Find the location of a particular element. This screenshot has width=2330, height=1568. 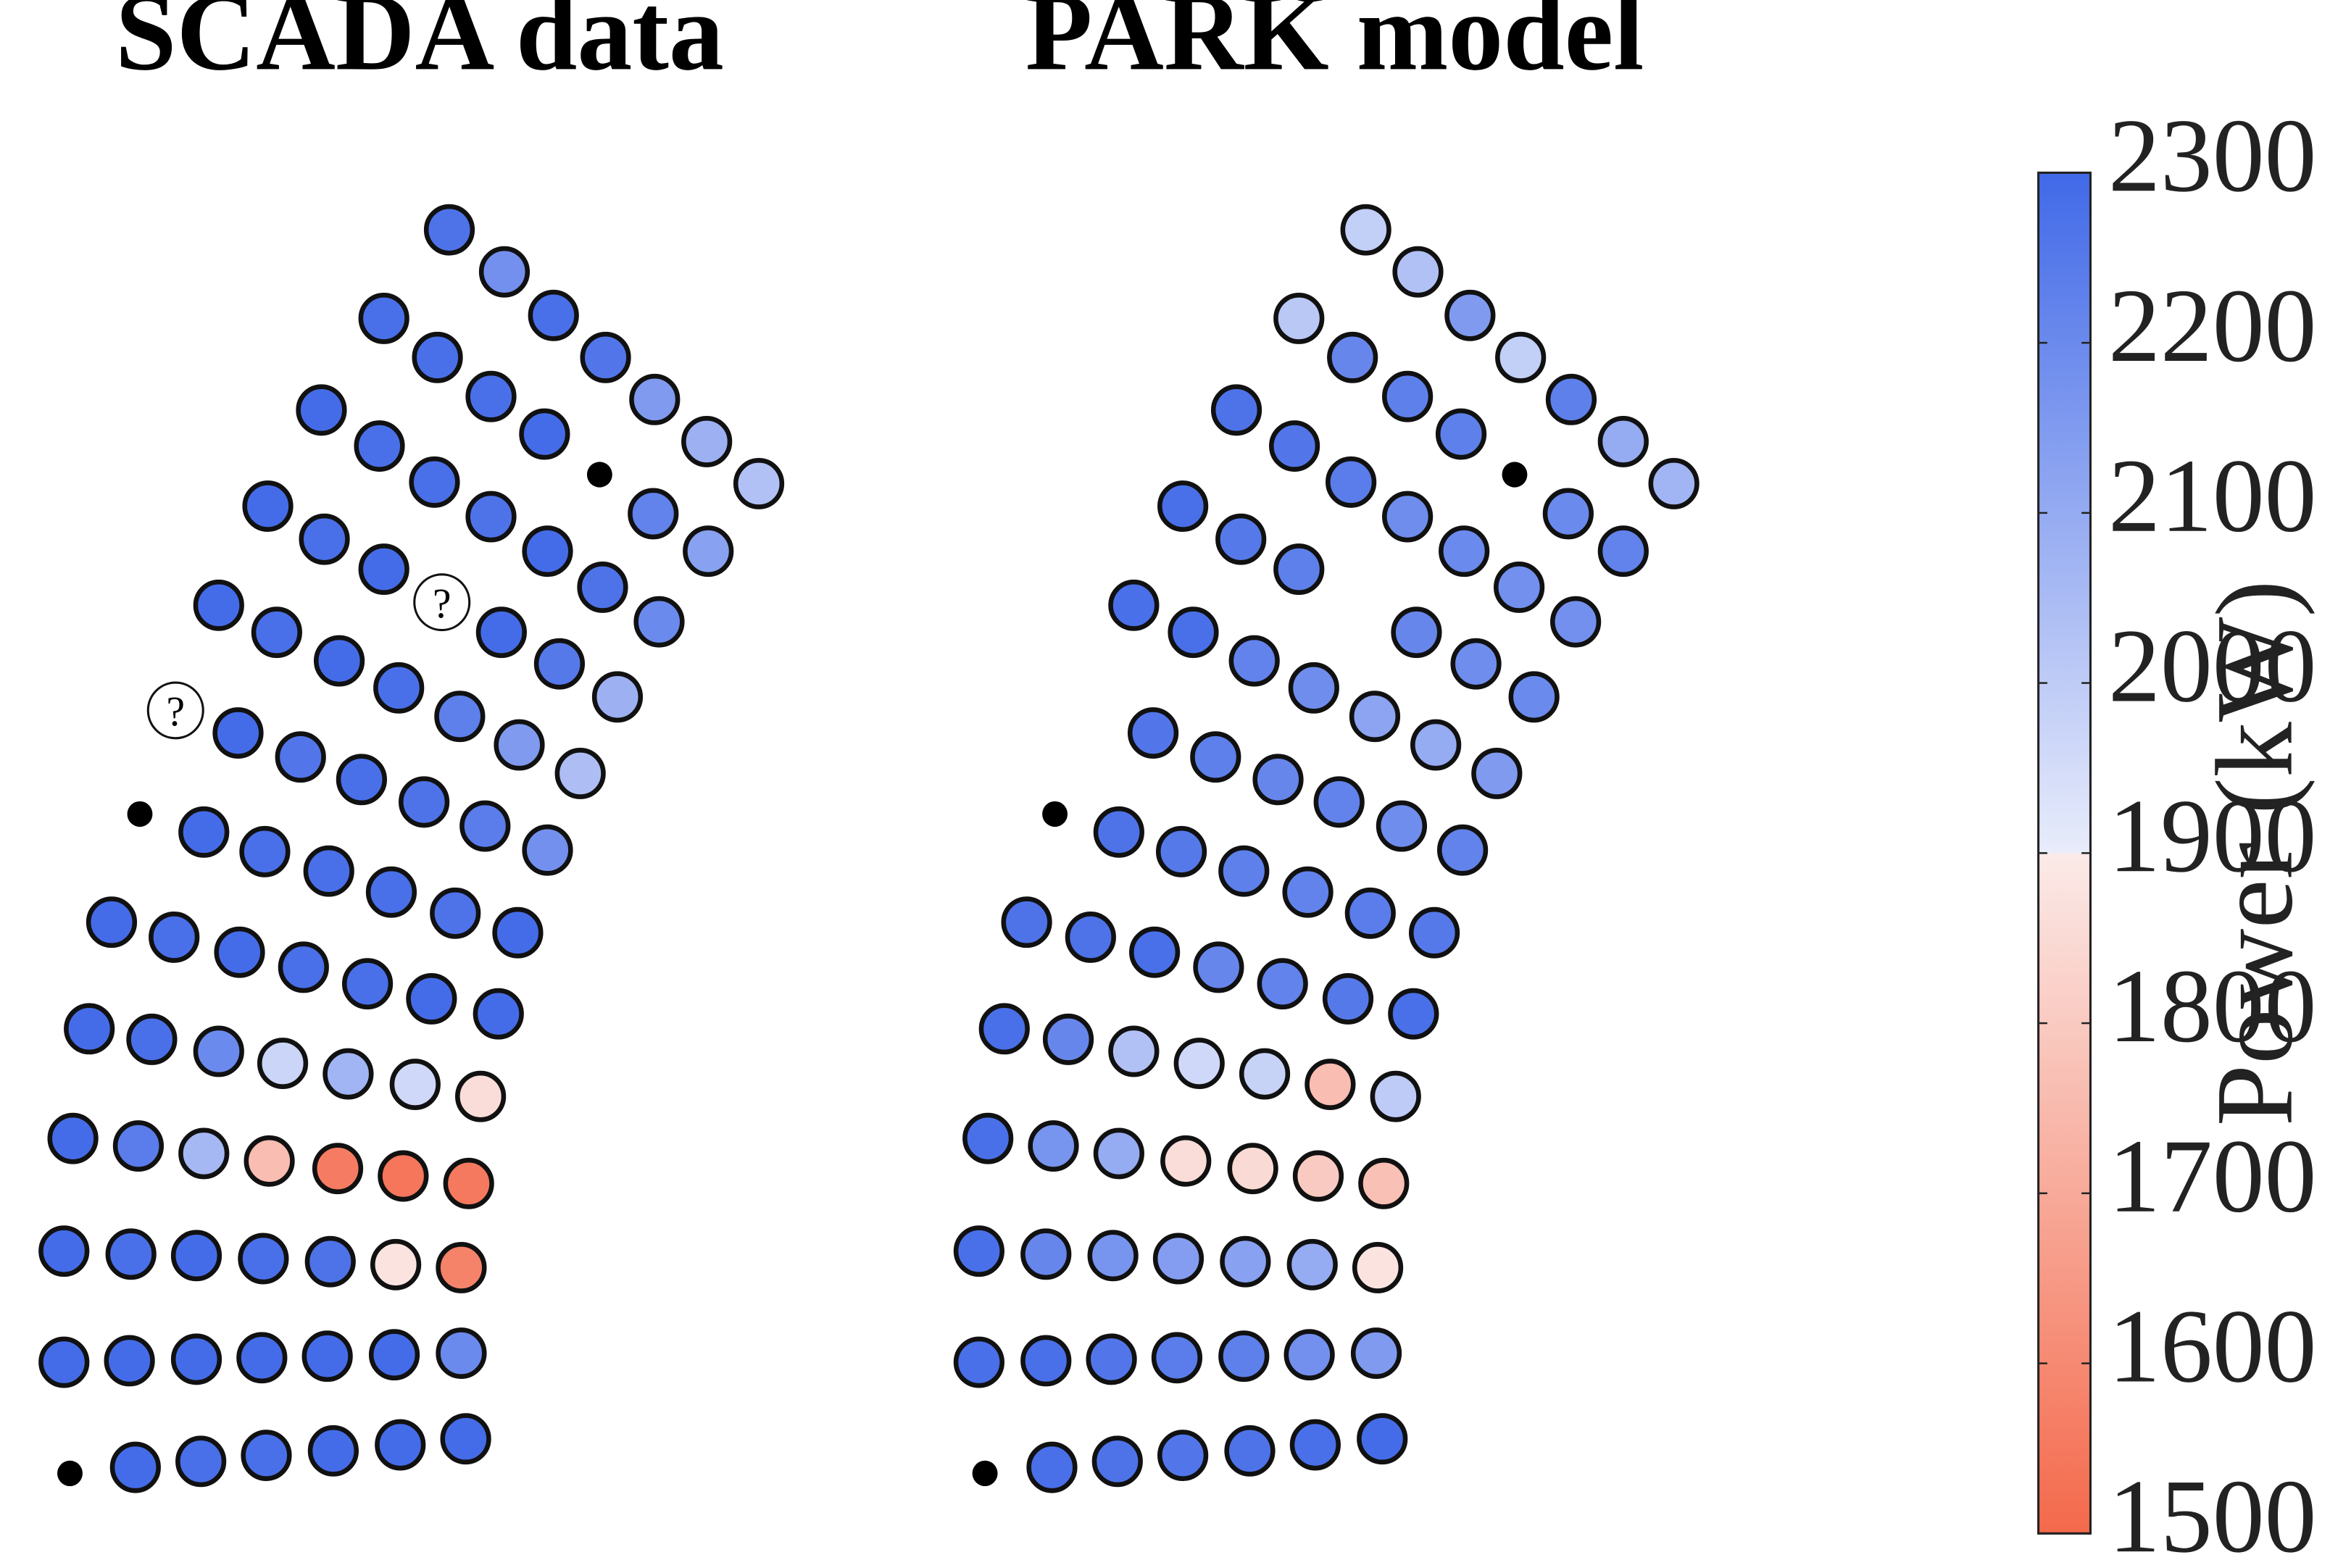

colorbar-ticks: 2300 2200 2100 2000 1900 1800 1700 1600 1500 is located at coordinates (2177, 833).